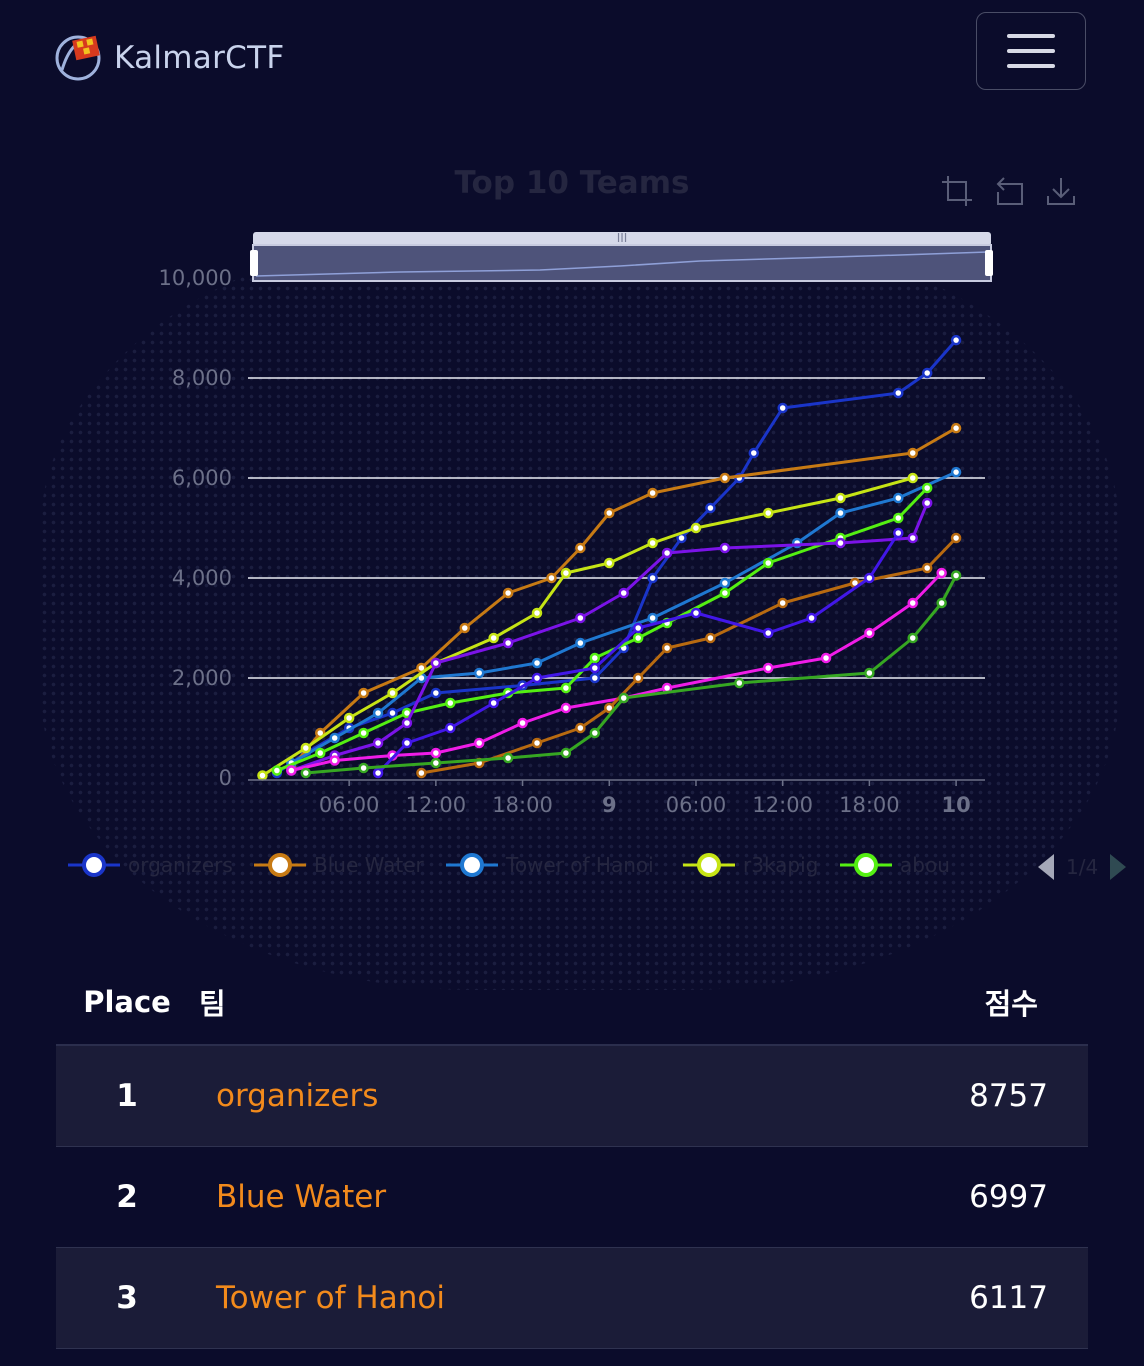 The width and height of the screenshot is (1144, 1366). What do you see at coordinates (169, 58) in the screenshot?
I see `brand-link: KalmarCTF` at bounding box center [169, 58].